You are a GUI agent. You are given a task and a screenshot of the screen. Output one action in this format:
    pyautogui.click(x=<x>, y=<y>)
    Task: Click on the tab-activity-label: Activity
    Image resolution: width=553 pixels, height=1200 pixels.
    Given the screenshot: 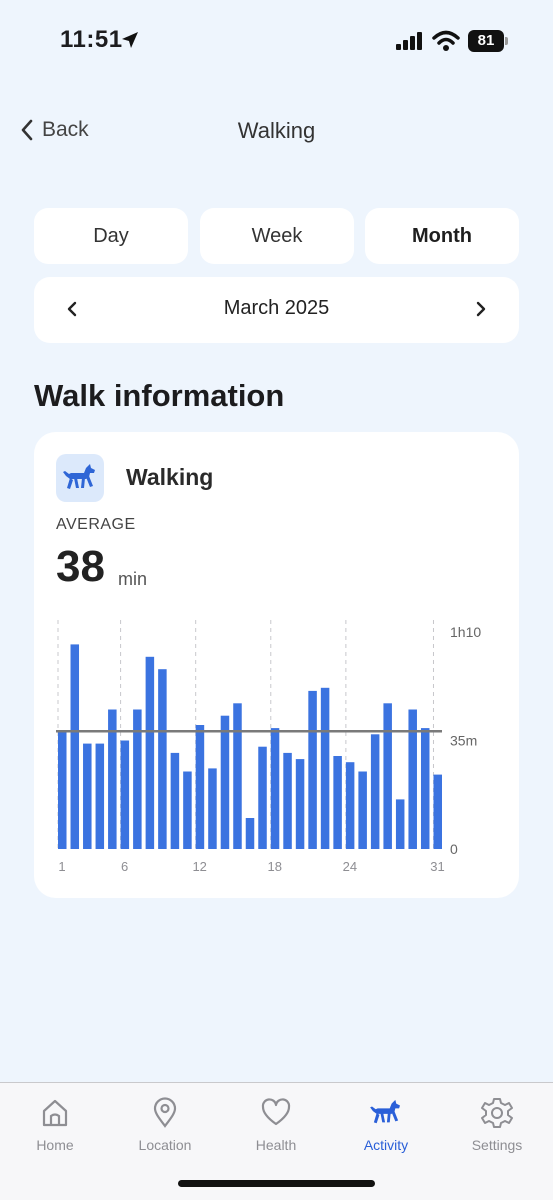 What is the action you would take?
    pyautogui.click(x=386, y=1145)
    